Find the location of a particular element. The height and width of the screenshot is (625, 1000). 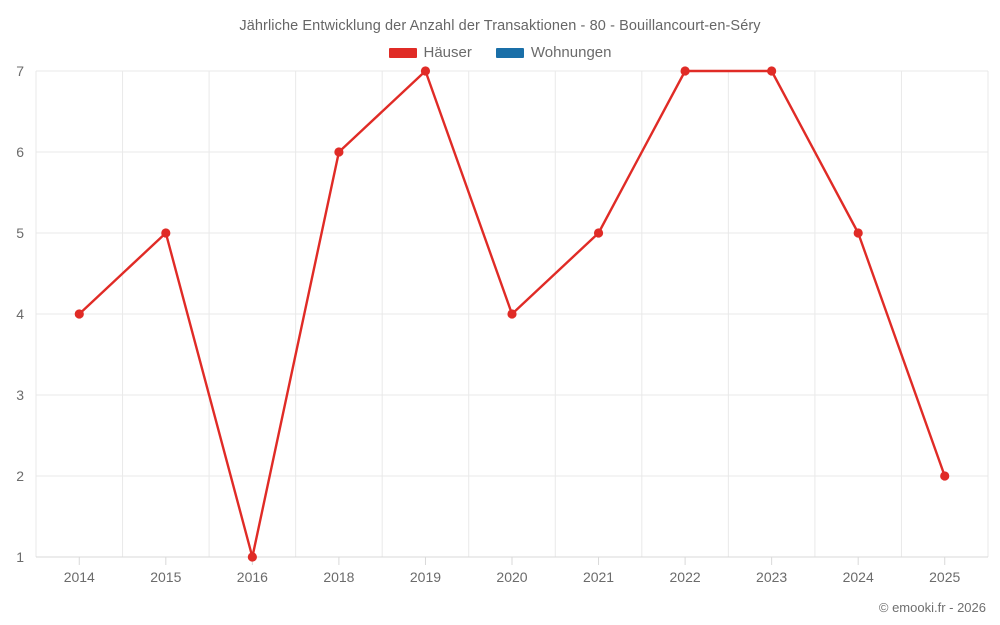

chart-legend: Häuser Wohnungen is located at coordinates (500, 52).